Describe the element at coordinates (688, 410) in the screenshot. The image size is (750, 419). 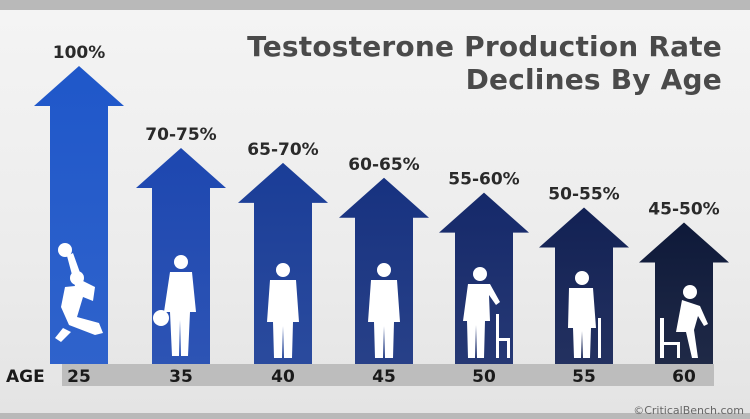
I see `watermark: ©CriticalBench.com` at that location.